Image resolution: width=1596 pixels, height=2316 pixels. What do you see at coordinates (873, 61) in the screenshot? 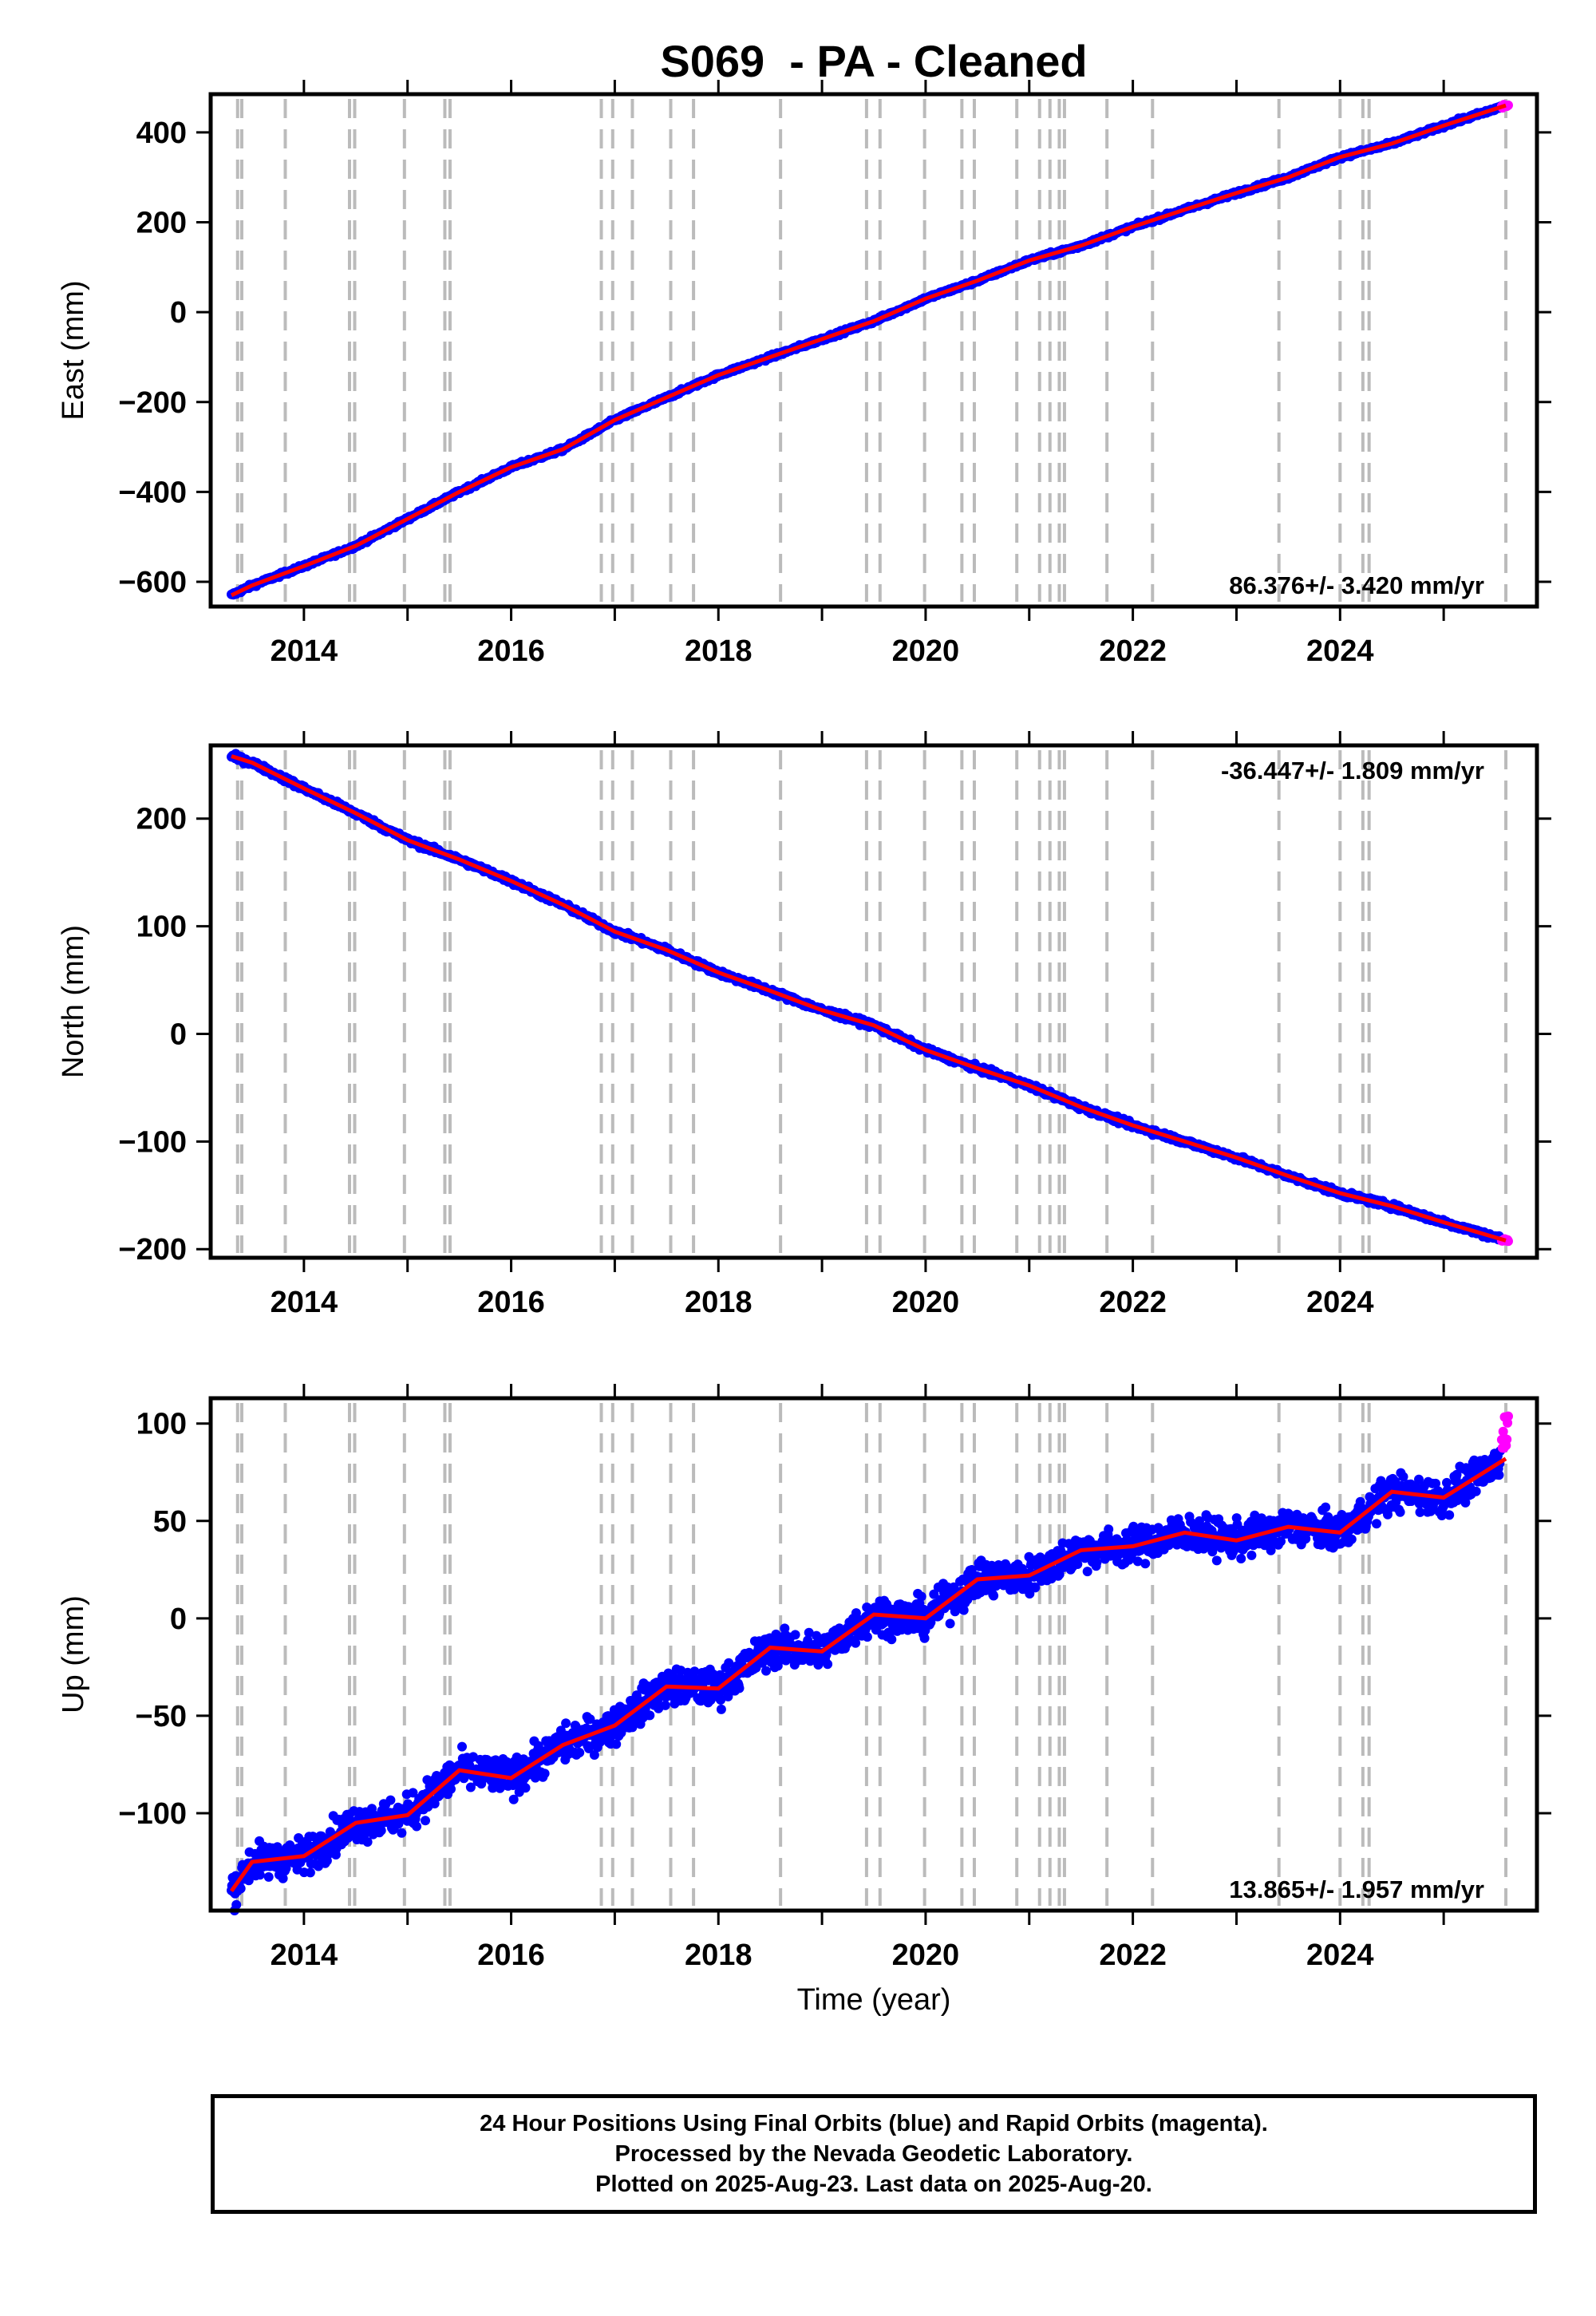
I see `chart-title: S069 - PA - Cleaned` at bounding box center [873, 61].